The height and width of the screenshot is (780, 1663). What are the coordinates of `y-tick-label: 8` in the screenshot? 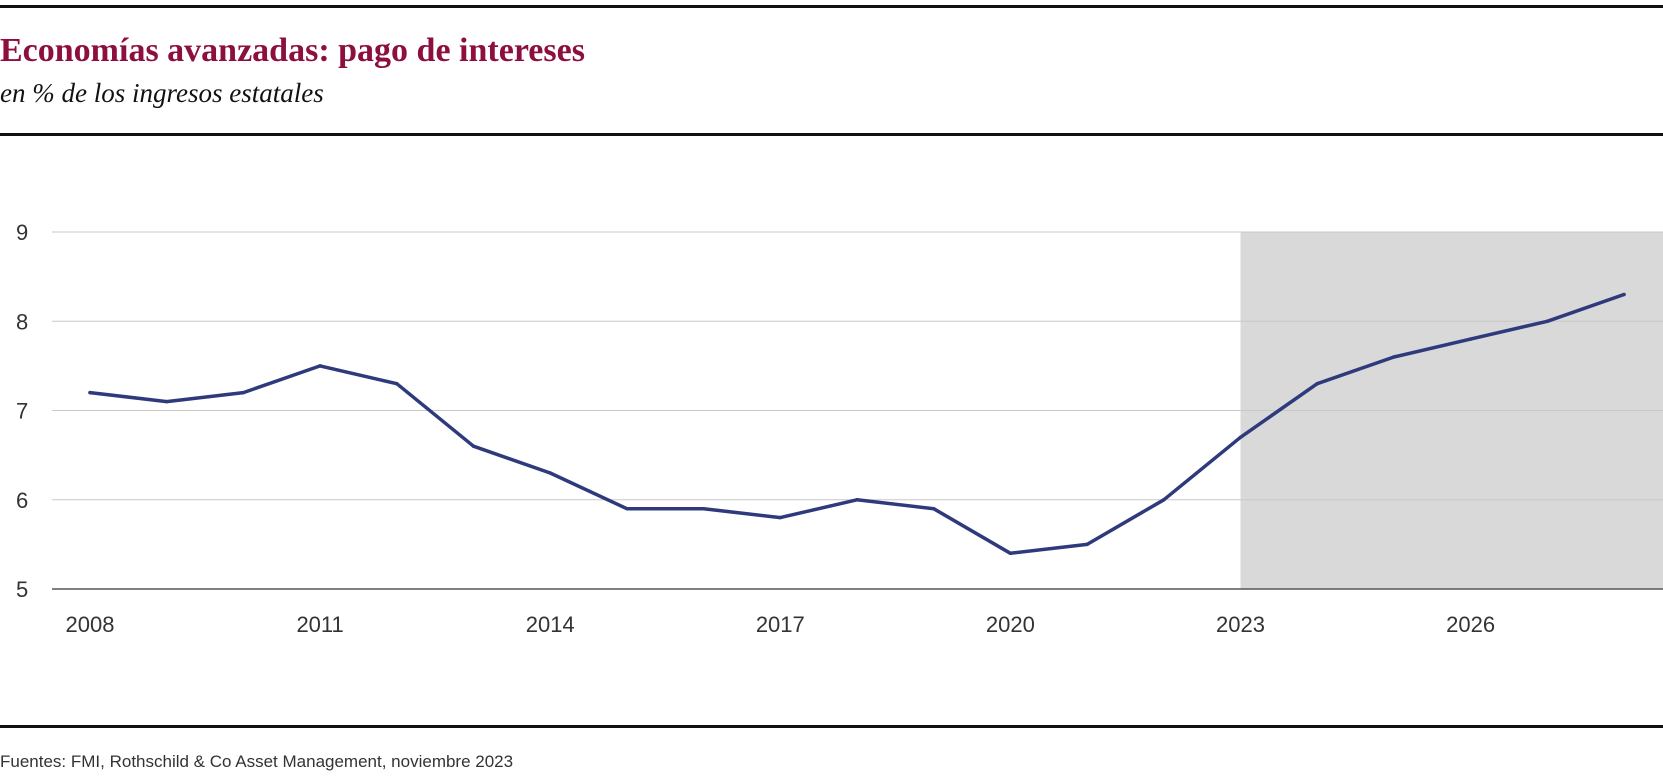 It's located at (22, 321).